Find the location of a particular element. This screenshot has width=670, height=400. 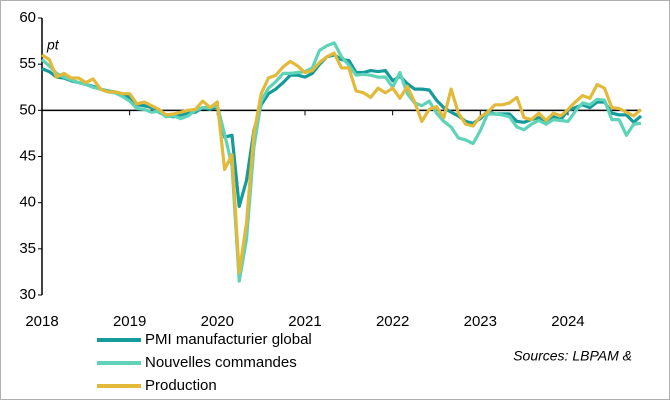

legend-label: Nouvelles commandes is located at coordinates (221, 362).